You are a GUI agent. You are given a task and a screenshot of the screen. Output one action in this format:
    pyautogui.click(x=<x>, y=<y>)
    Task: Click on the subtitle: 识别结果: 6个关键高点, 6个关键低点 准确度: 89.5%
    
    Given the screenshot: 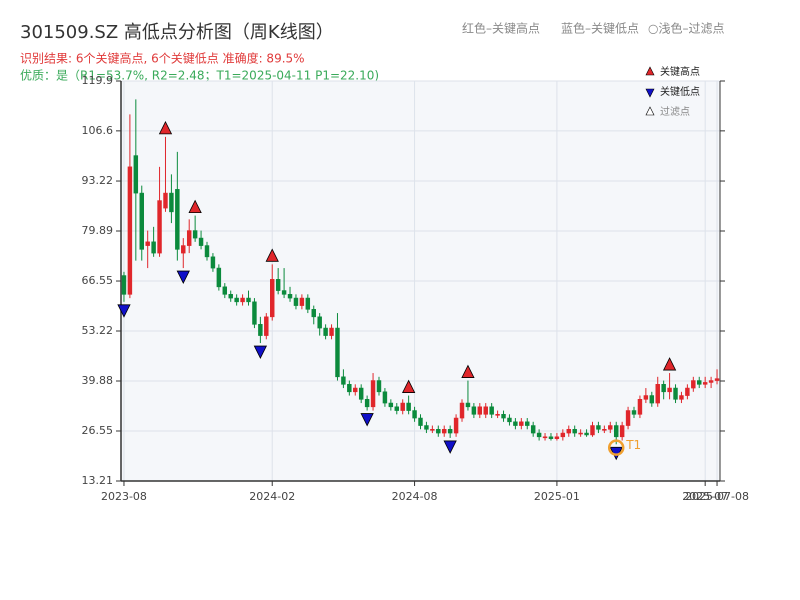 What is the action you would take?
    pyautogui.click(x=162, y=58)
    